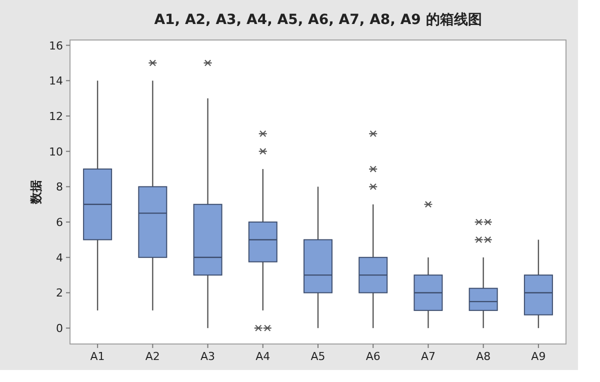 This screenshot has width=600, height=382. What do you see at coordinates (59, 329) in the screenshot?
I see `y-tick-label: 0` at bounding box center [59, 329].